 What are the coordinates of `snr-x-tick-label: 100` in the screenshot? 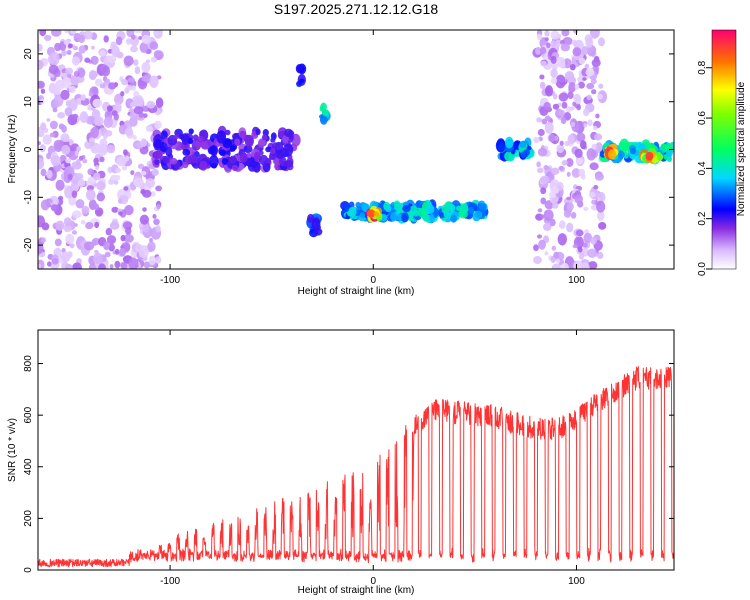 It's located at (576, 581).